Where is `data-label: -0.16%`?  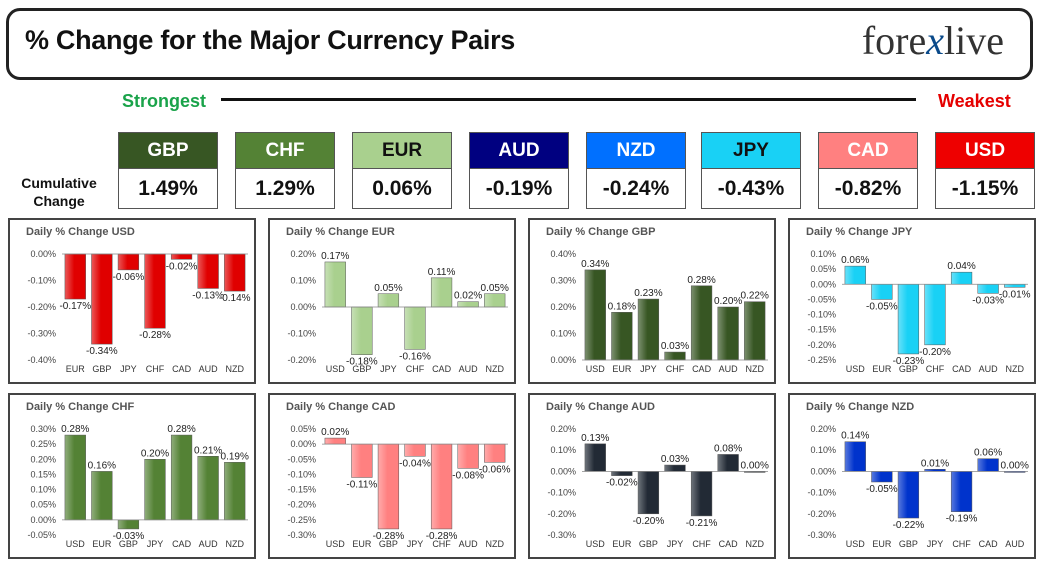
data-label: -0.16% is located at coordinates (415, 356).